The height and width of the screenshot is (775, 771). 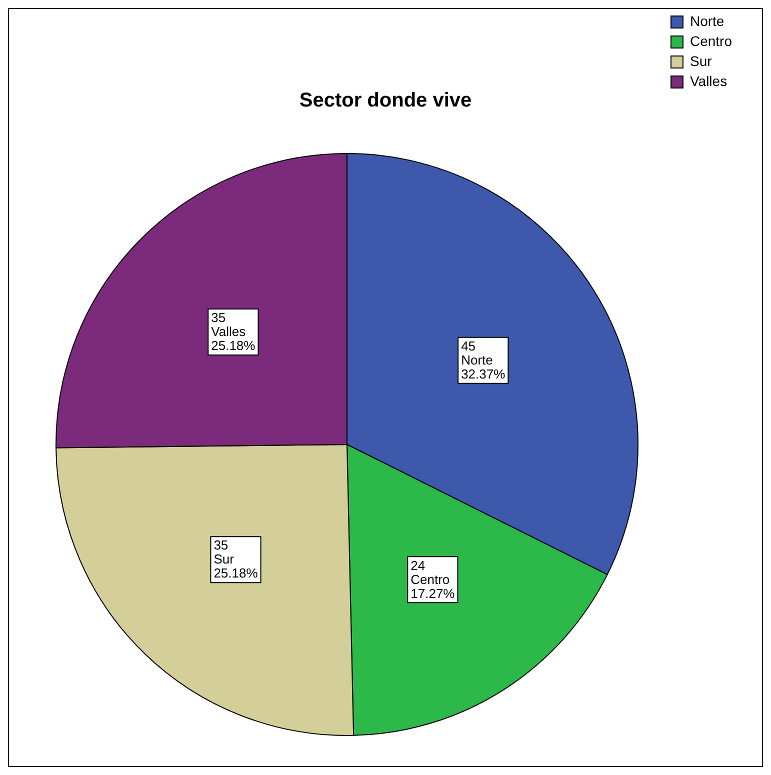 What do you see at coordinates (385, 101) in the screenshot?
I see `text: Sector donde vive` at bounding box center [385, 101].